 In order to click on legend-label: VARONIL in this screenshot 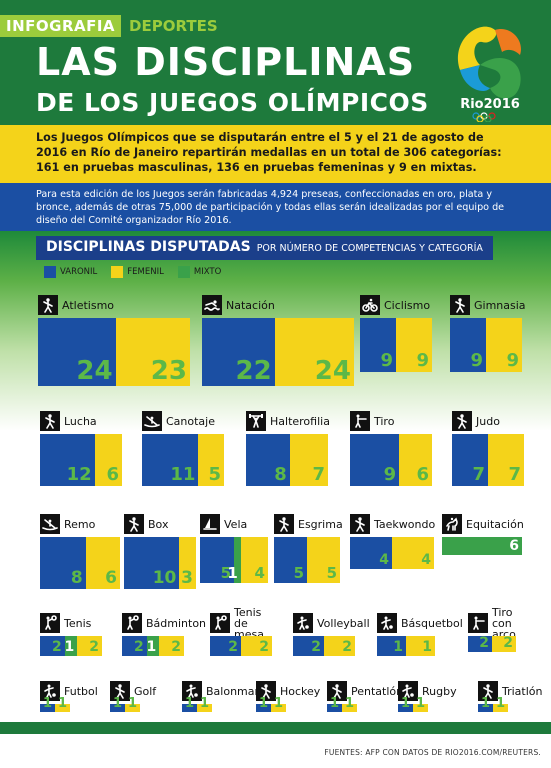, I will do `click(79, 272)`.